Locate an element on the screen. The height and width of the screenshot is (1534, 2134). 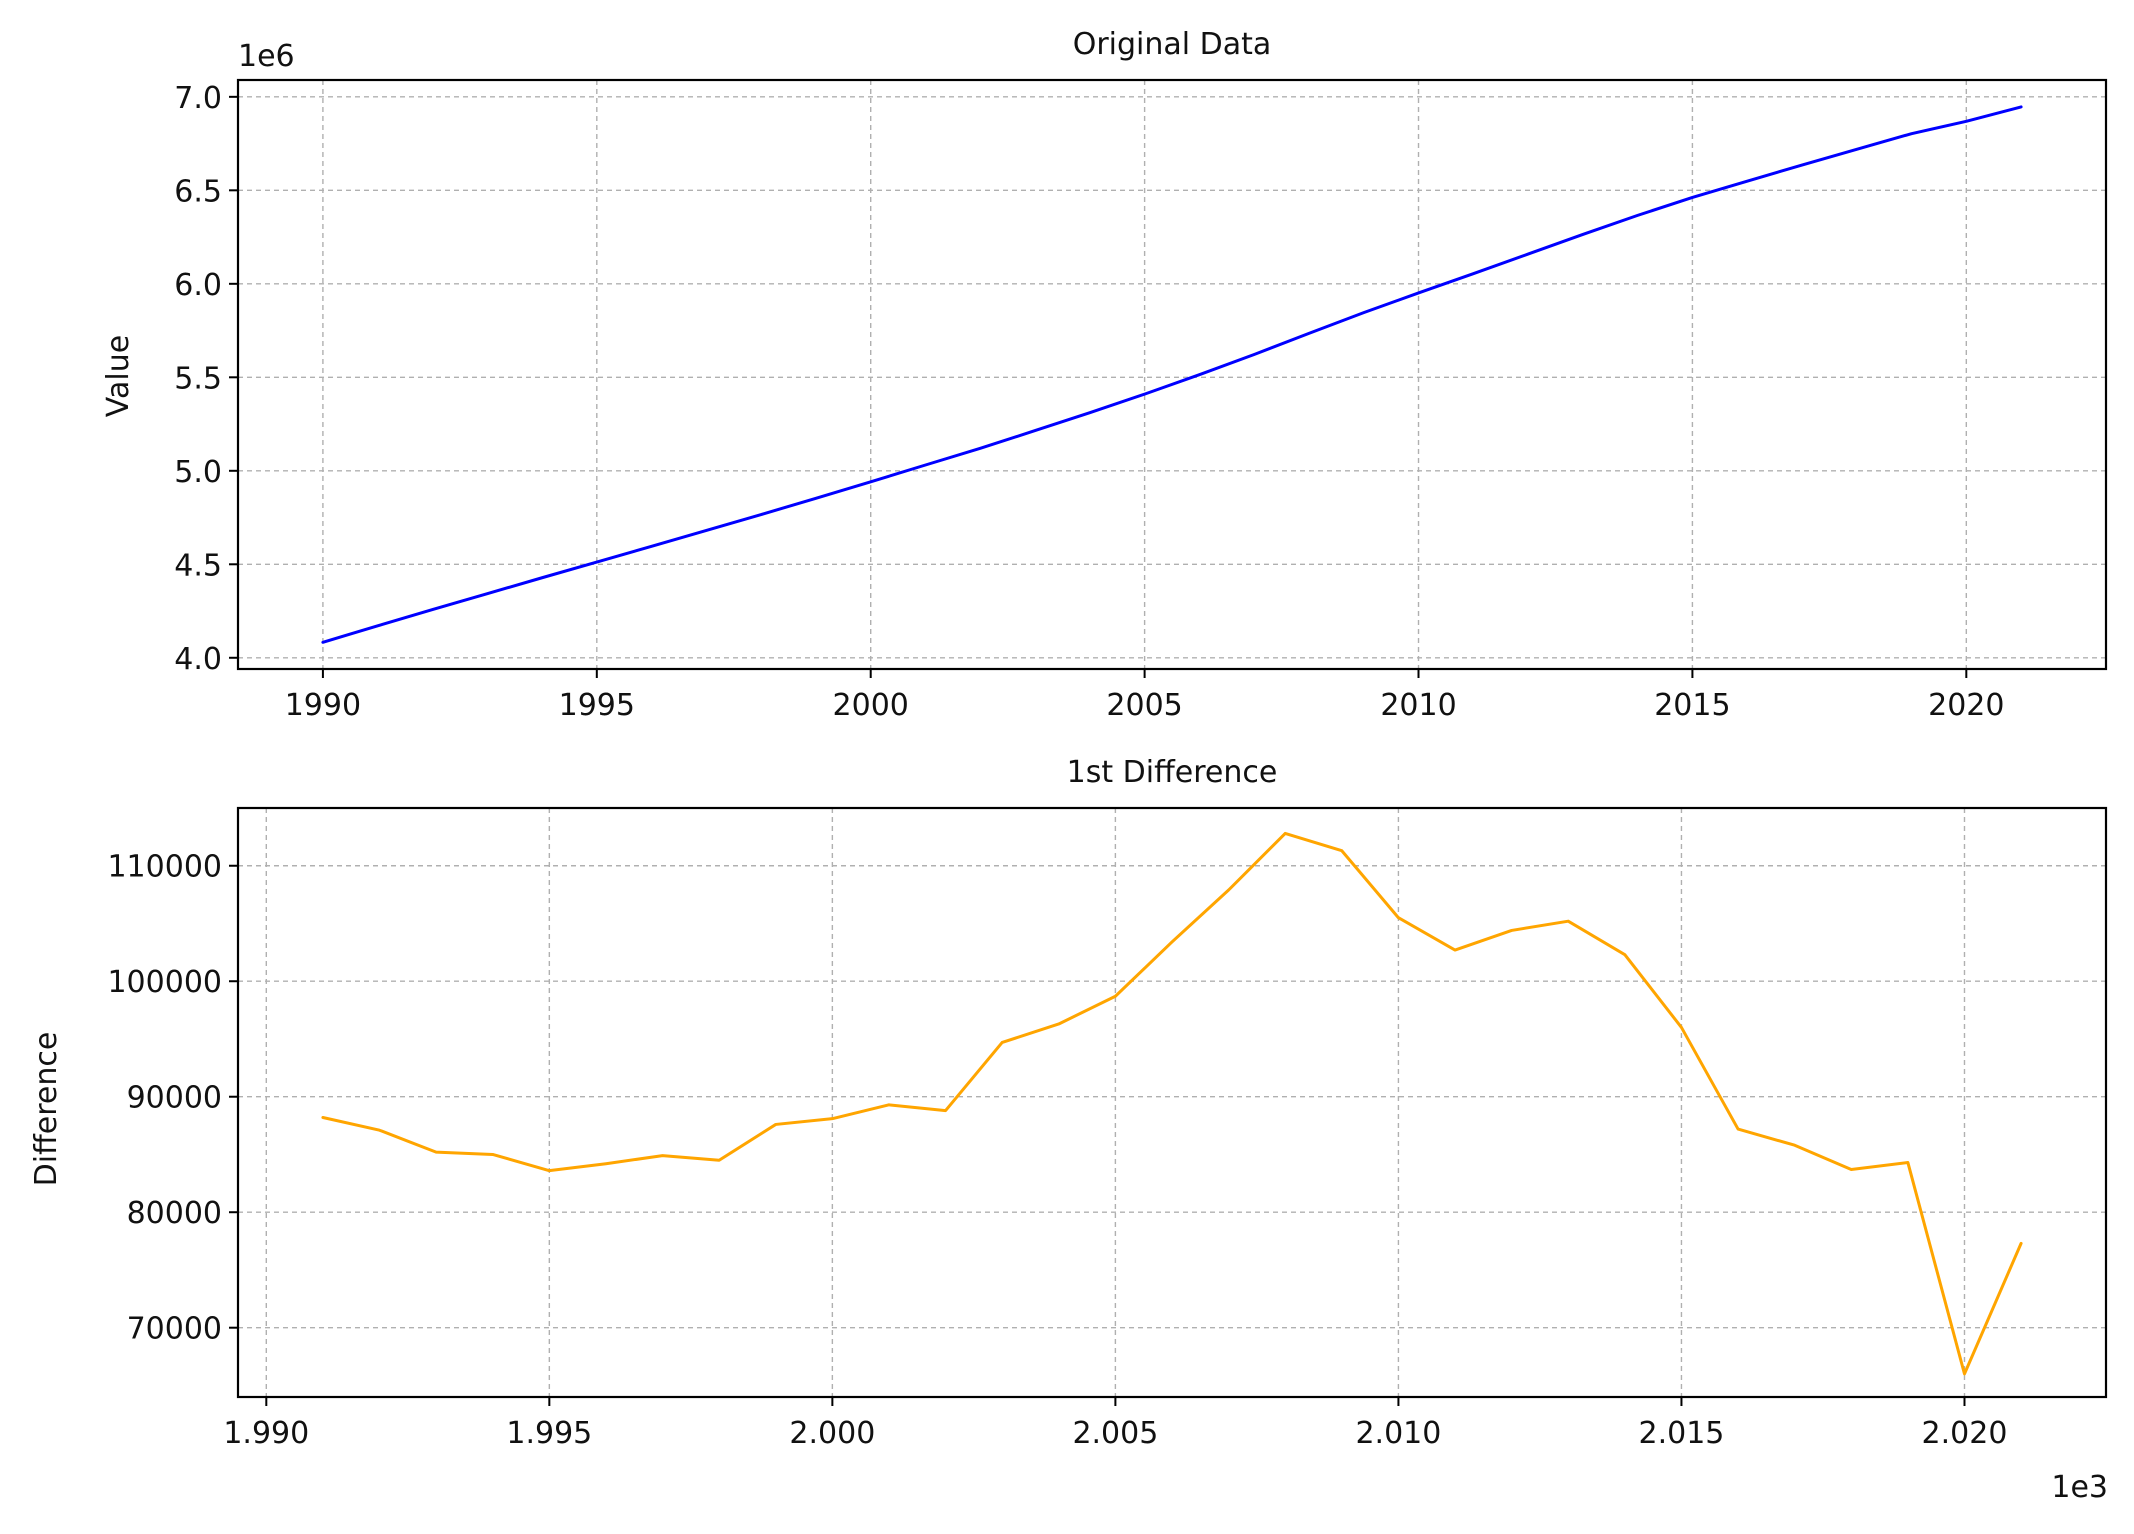
x-tick-label: 1995 is located at coordinates (597, 705).